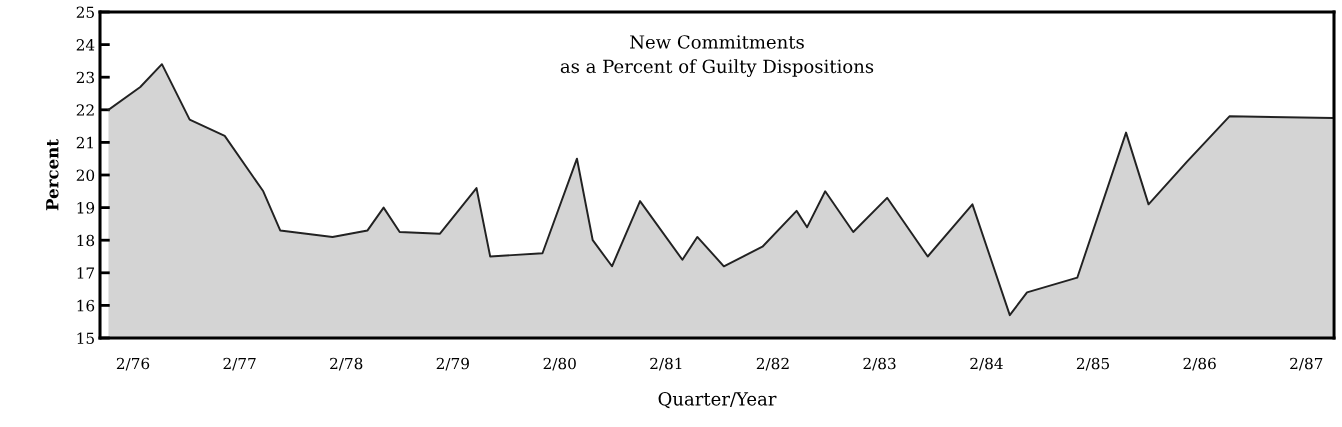  Describe the element at coordinates (239, 364) in the screenshot. I see `x-tick-label: 2/77` at that location.